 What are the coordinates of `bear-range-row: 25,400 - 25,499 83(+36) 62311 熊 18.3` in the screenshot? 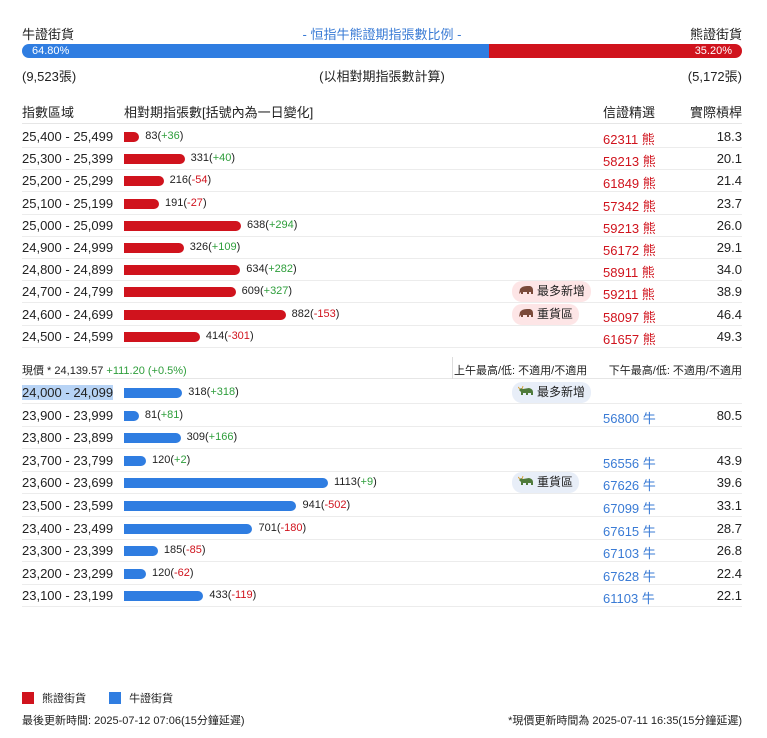 It's located at (382, 137).